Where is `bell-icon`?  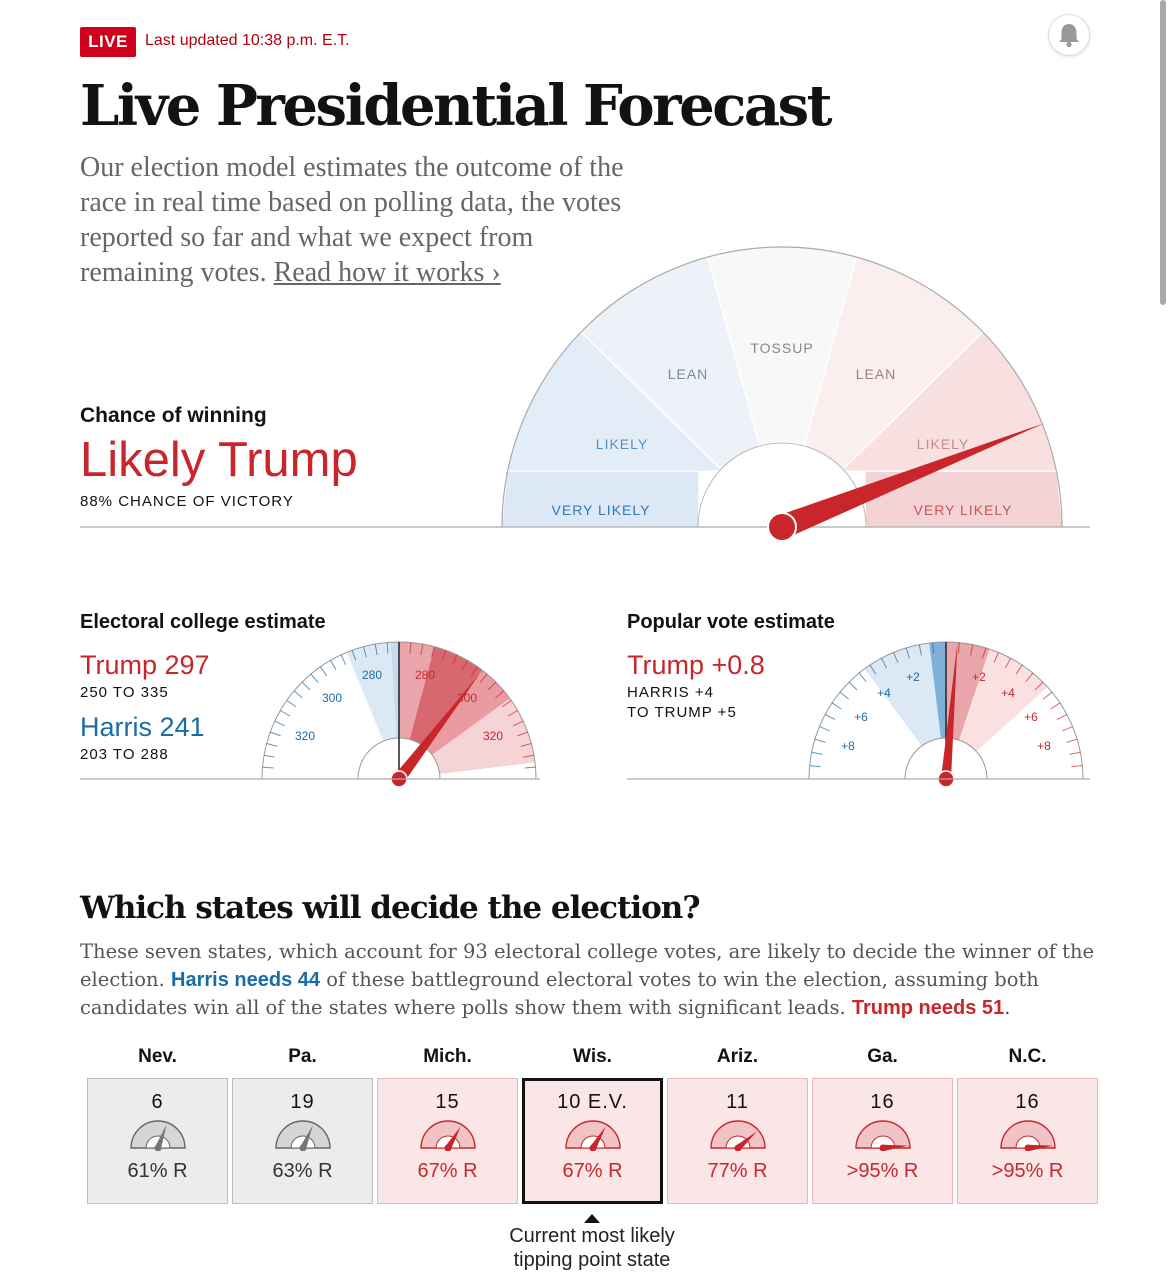
bell-icon is located at coordinates (1069, 36).